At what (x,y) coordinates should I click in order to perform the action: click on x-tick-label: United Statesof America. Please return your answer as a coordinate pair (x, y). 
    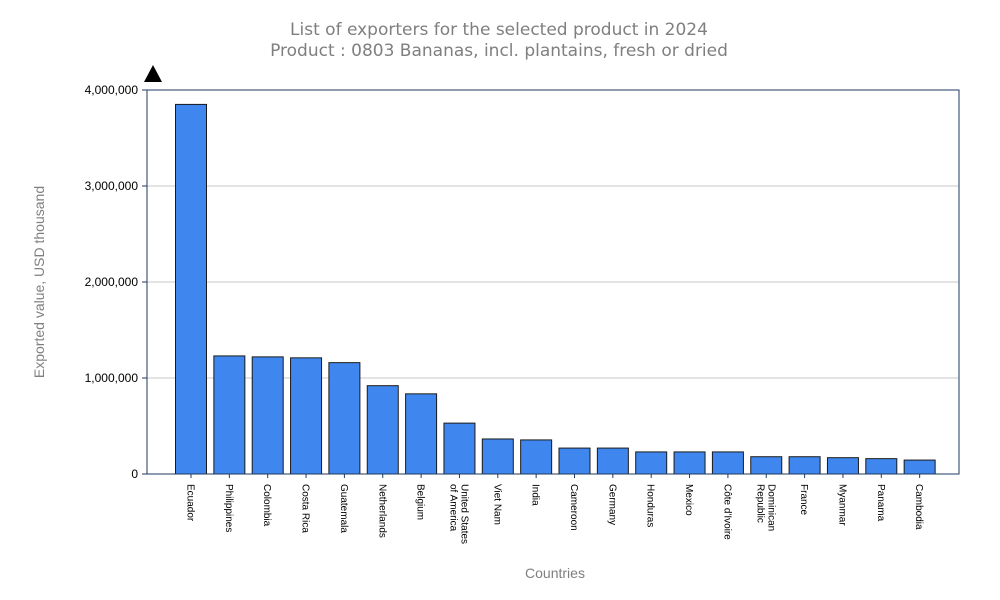
    Looking at the image, I should click on (458, 514).